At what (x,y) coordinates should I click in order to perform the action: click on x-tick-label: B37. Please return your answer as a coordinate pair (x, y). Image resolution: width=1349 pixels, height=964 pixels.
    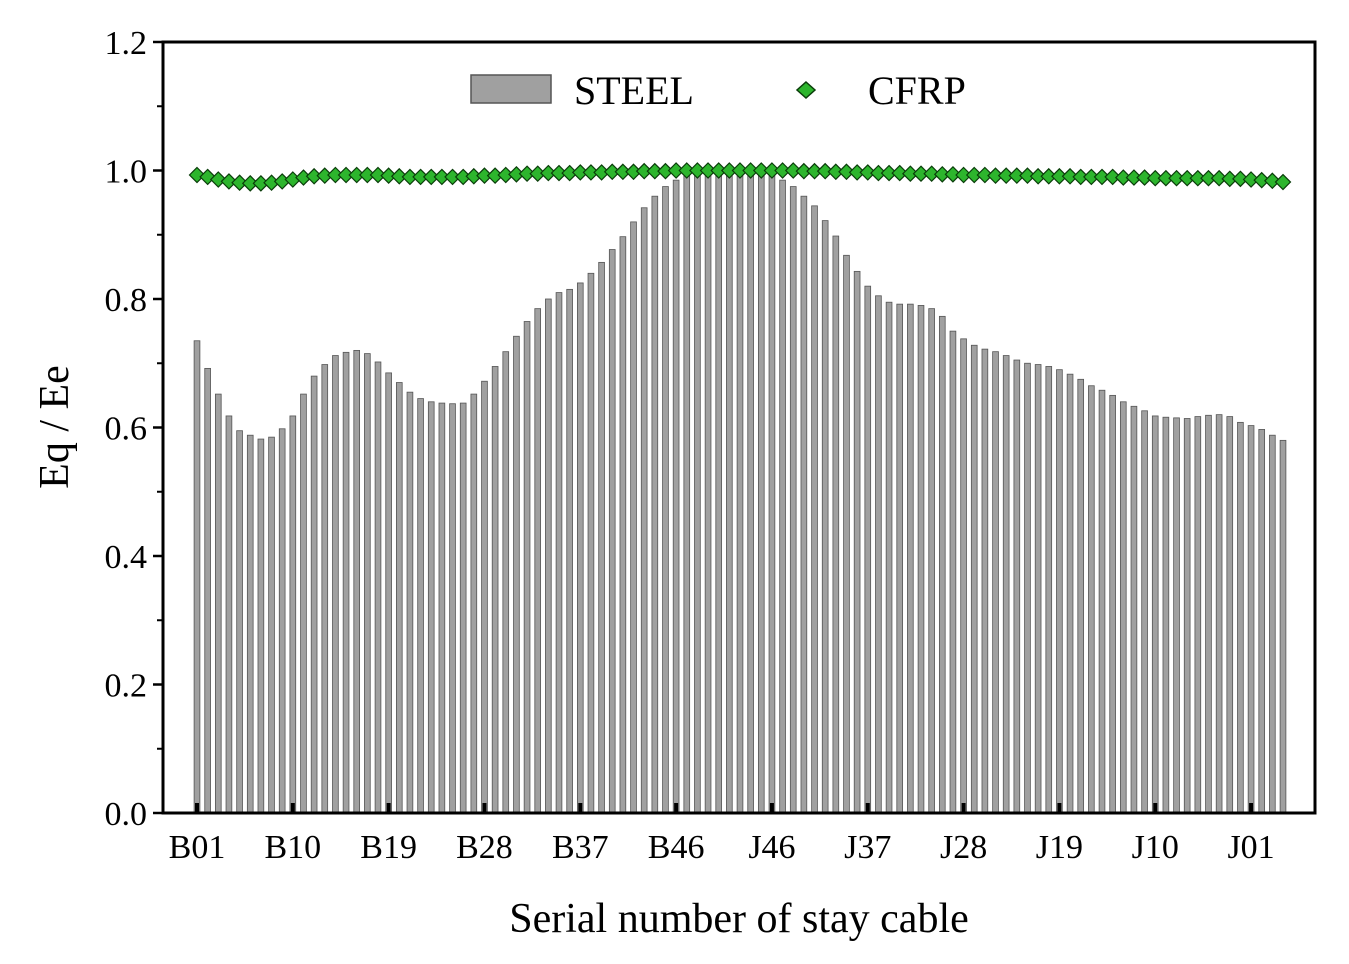
    Looking at the image, I should click on (580, 847).